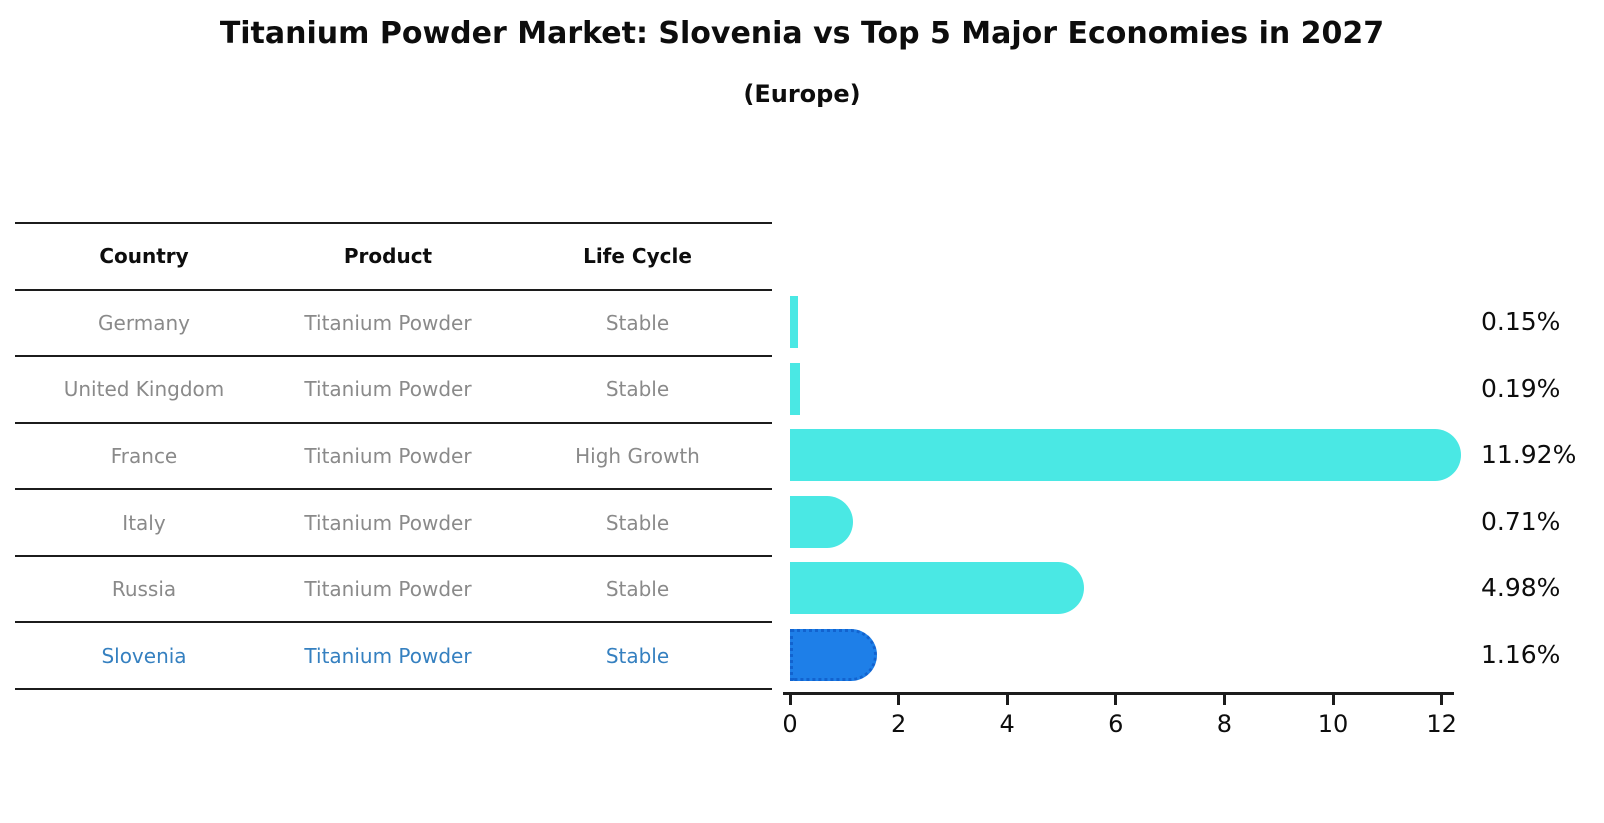 This screenshot has height=823, width=1604. Describe the element at coordinates (637, 256) in the screenshot. I see `column-header-life-cycle: Life Cycle` at that location.